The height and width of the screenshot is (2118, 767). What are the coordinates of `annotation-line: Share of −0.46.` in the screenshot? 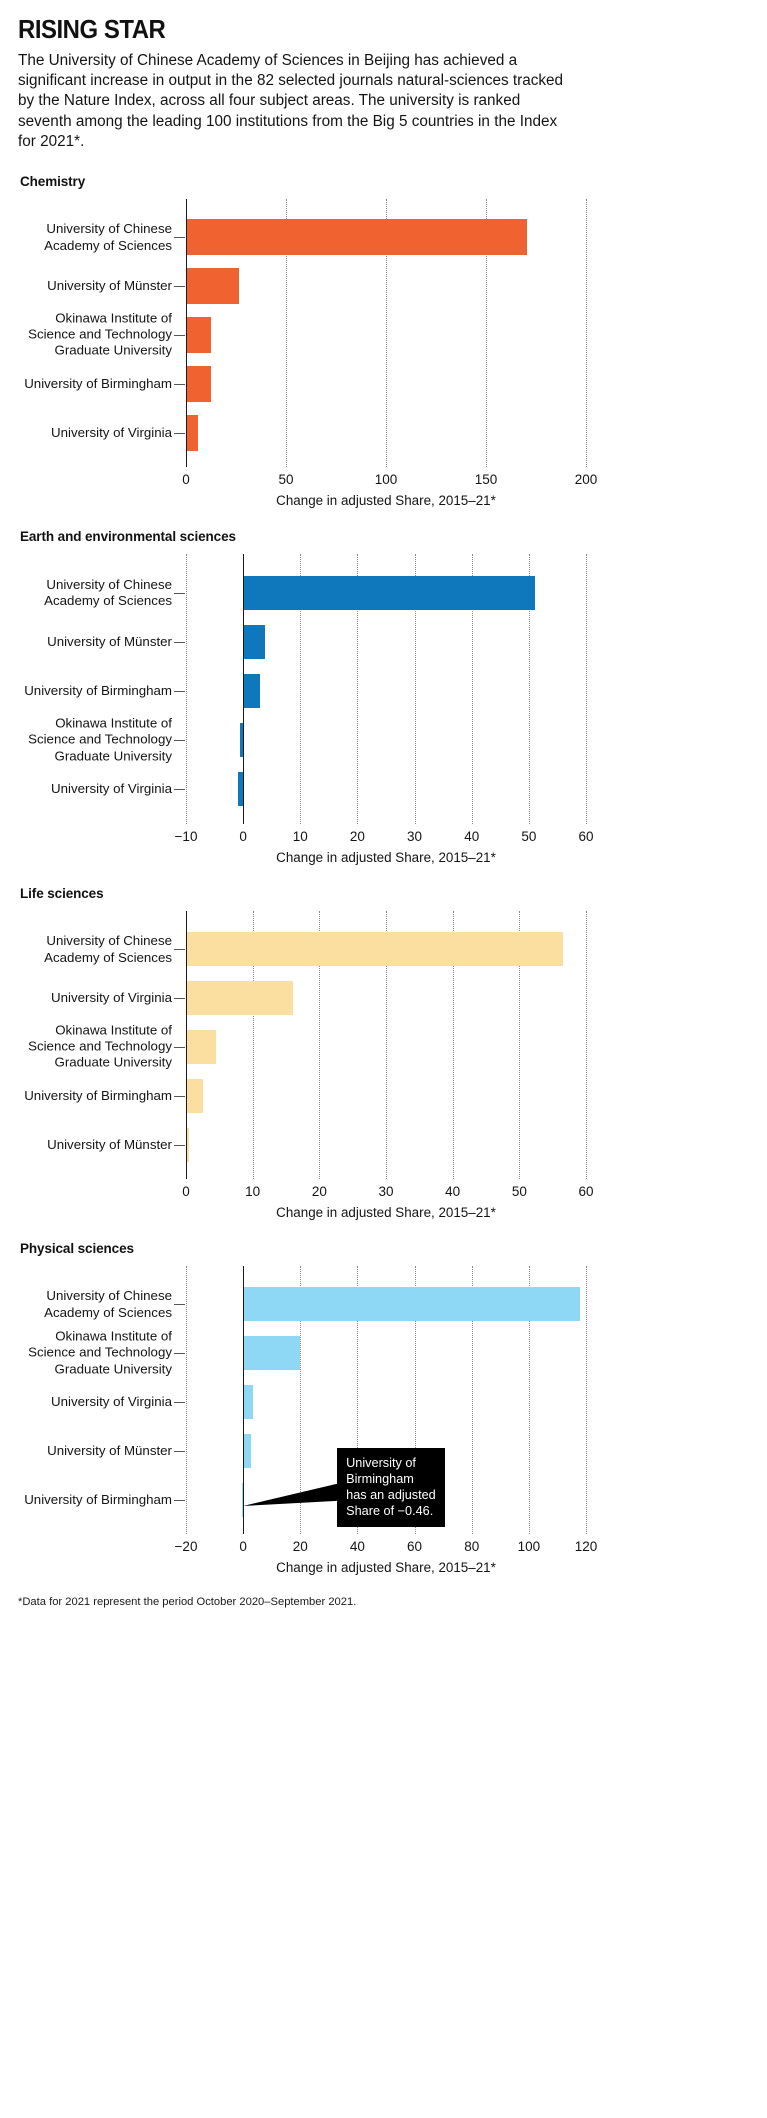 It's located at (390, 1510).